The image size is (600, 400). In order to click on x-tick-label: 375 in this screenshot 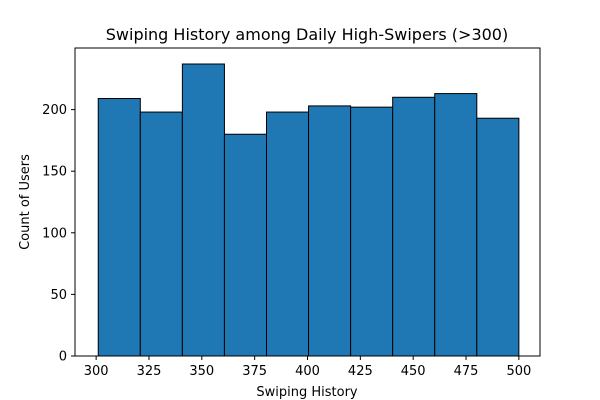, I will do `click(254, 371)`.